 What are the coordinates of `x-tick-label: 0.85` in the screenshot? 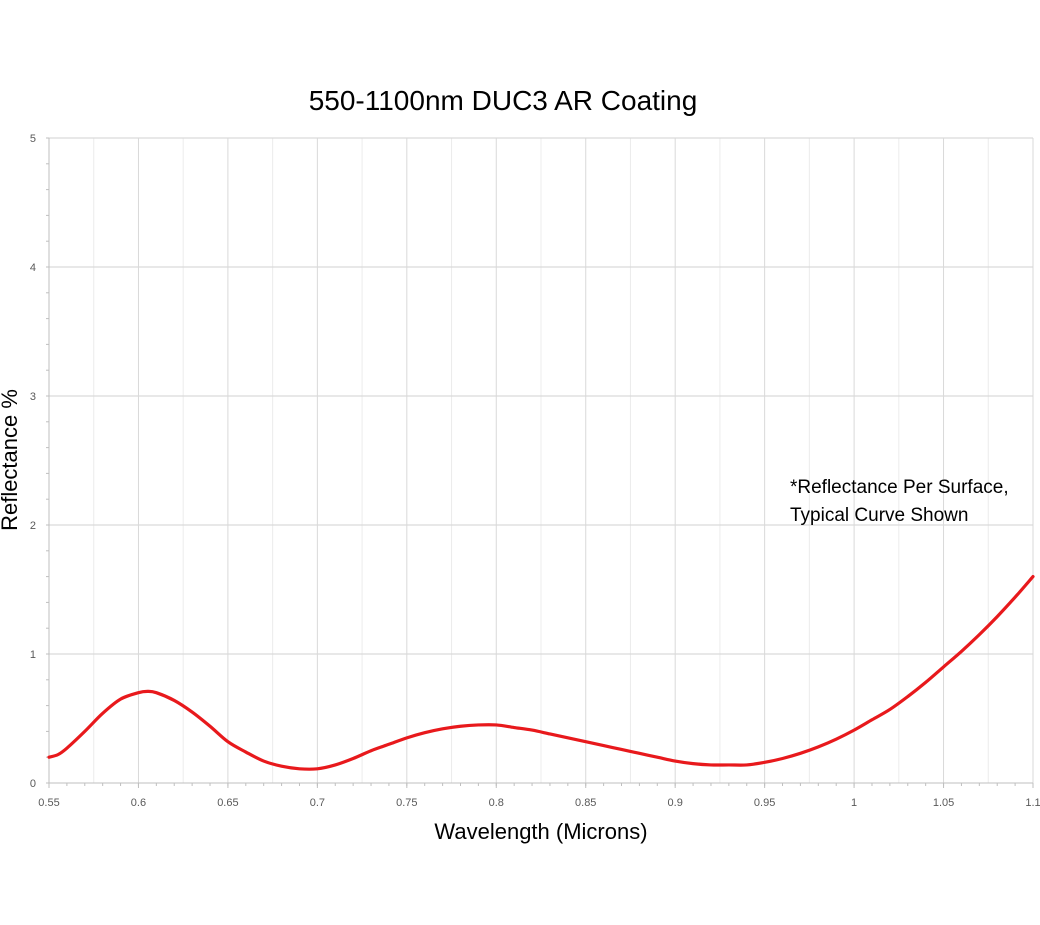 It's located at (585, 803).